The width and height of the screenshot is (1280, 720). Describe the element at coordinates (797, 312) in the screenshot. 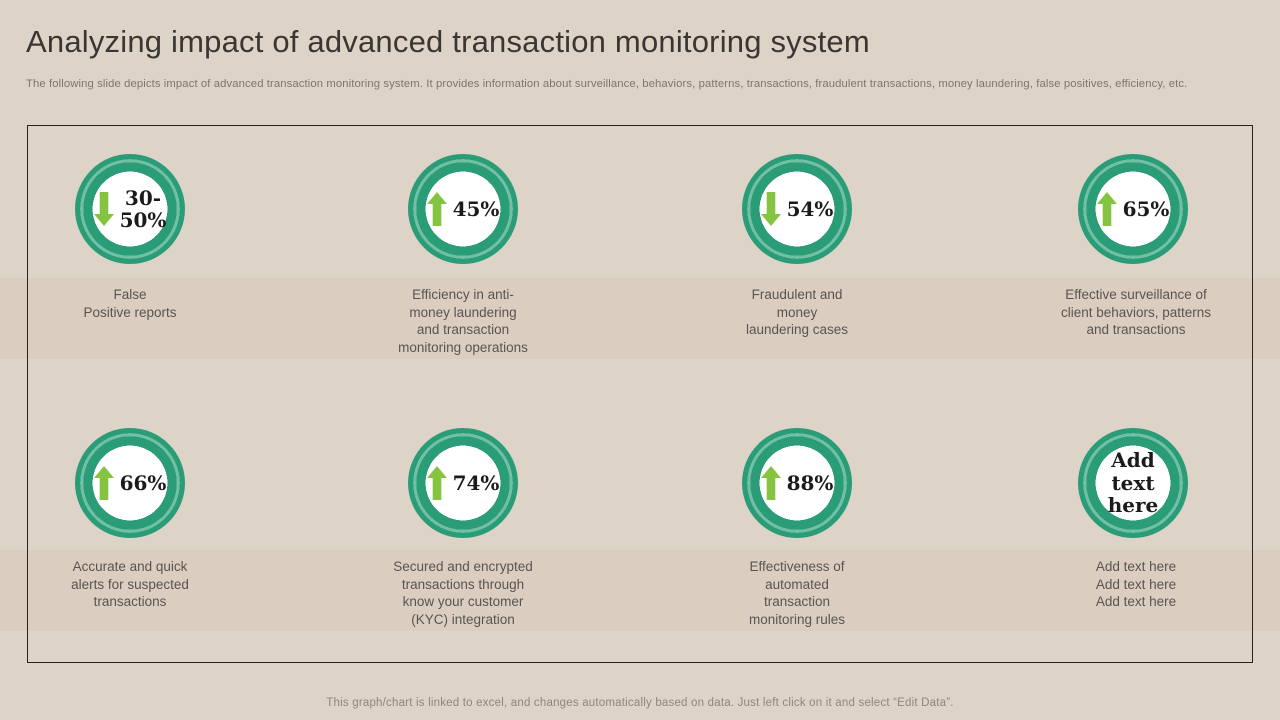

I see `stat-label-fraud-cases: Fraudulent and money laundering cases` at that location.